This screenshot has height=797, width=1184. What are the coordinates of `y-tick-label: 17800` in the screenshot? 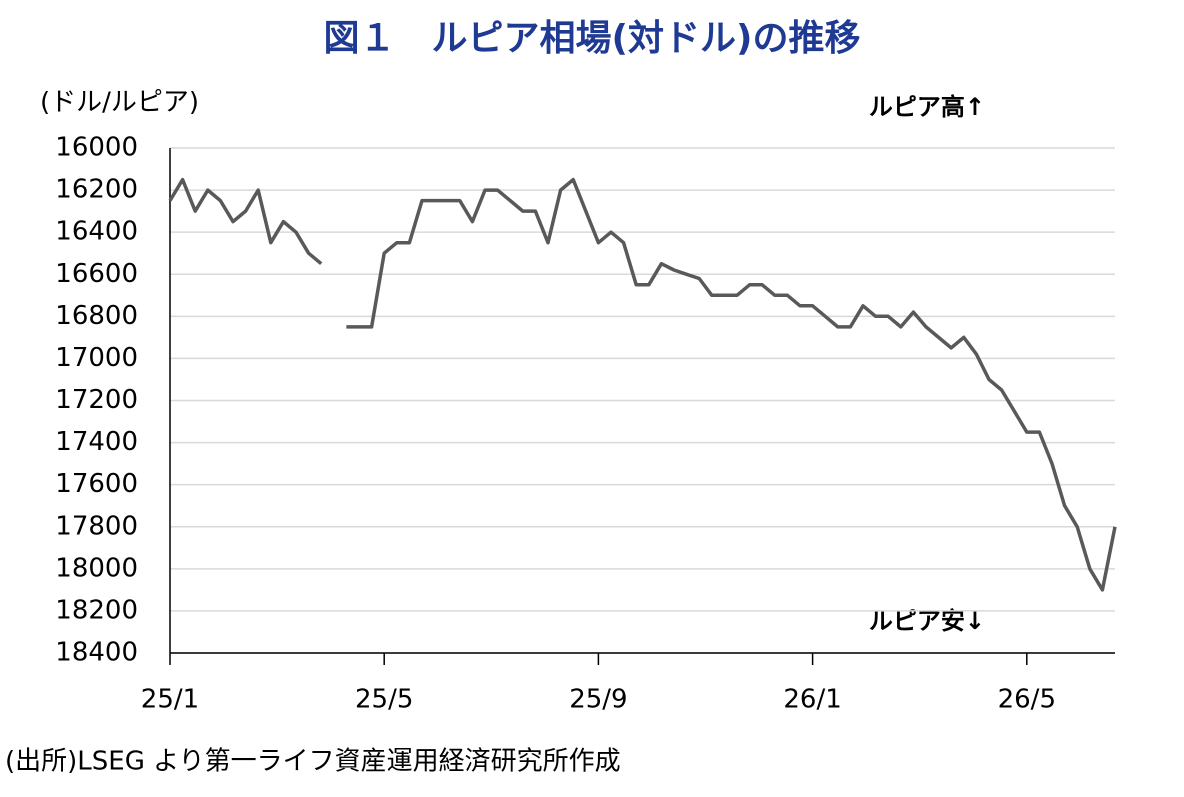 It's located at (96, 526).